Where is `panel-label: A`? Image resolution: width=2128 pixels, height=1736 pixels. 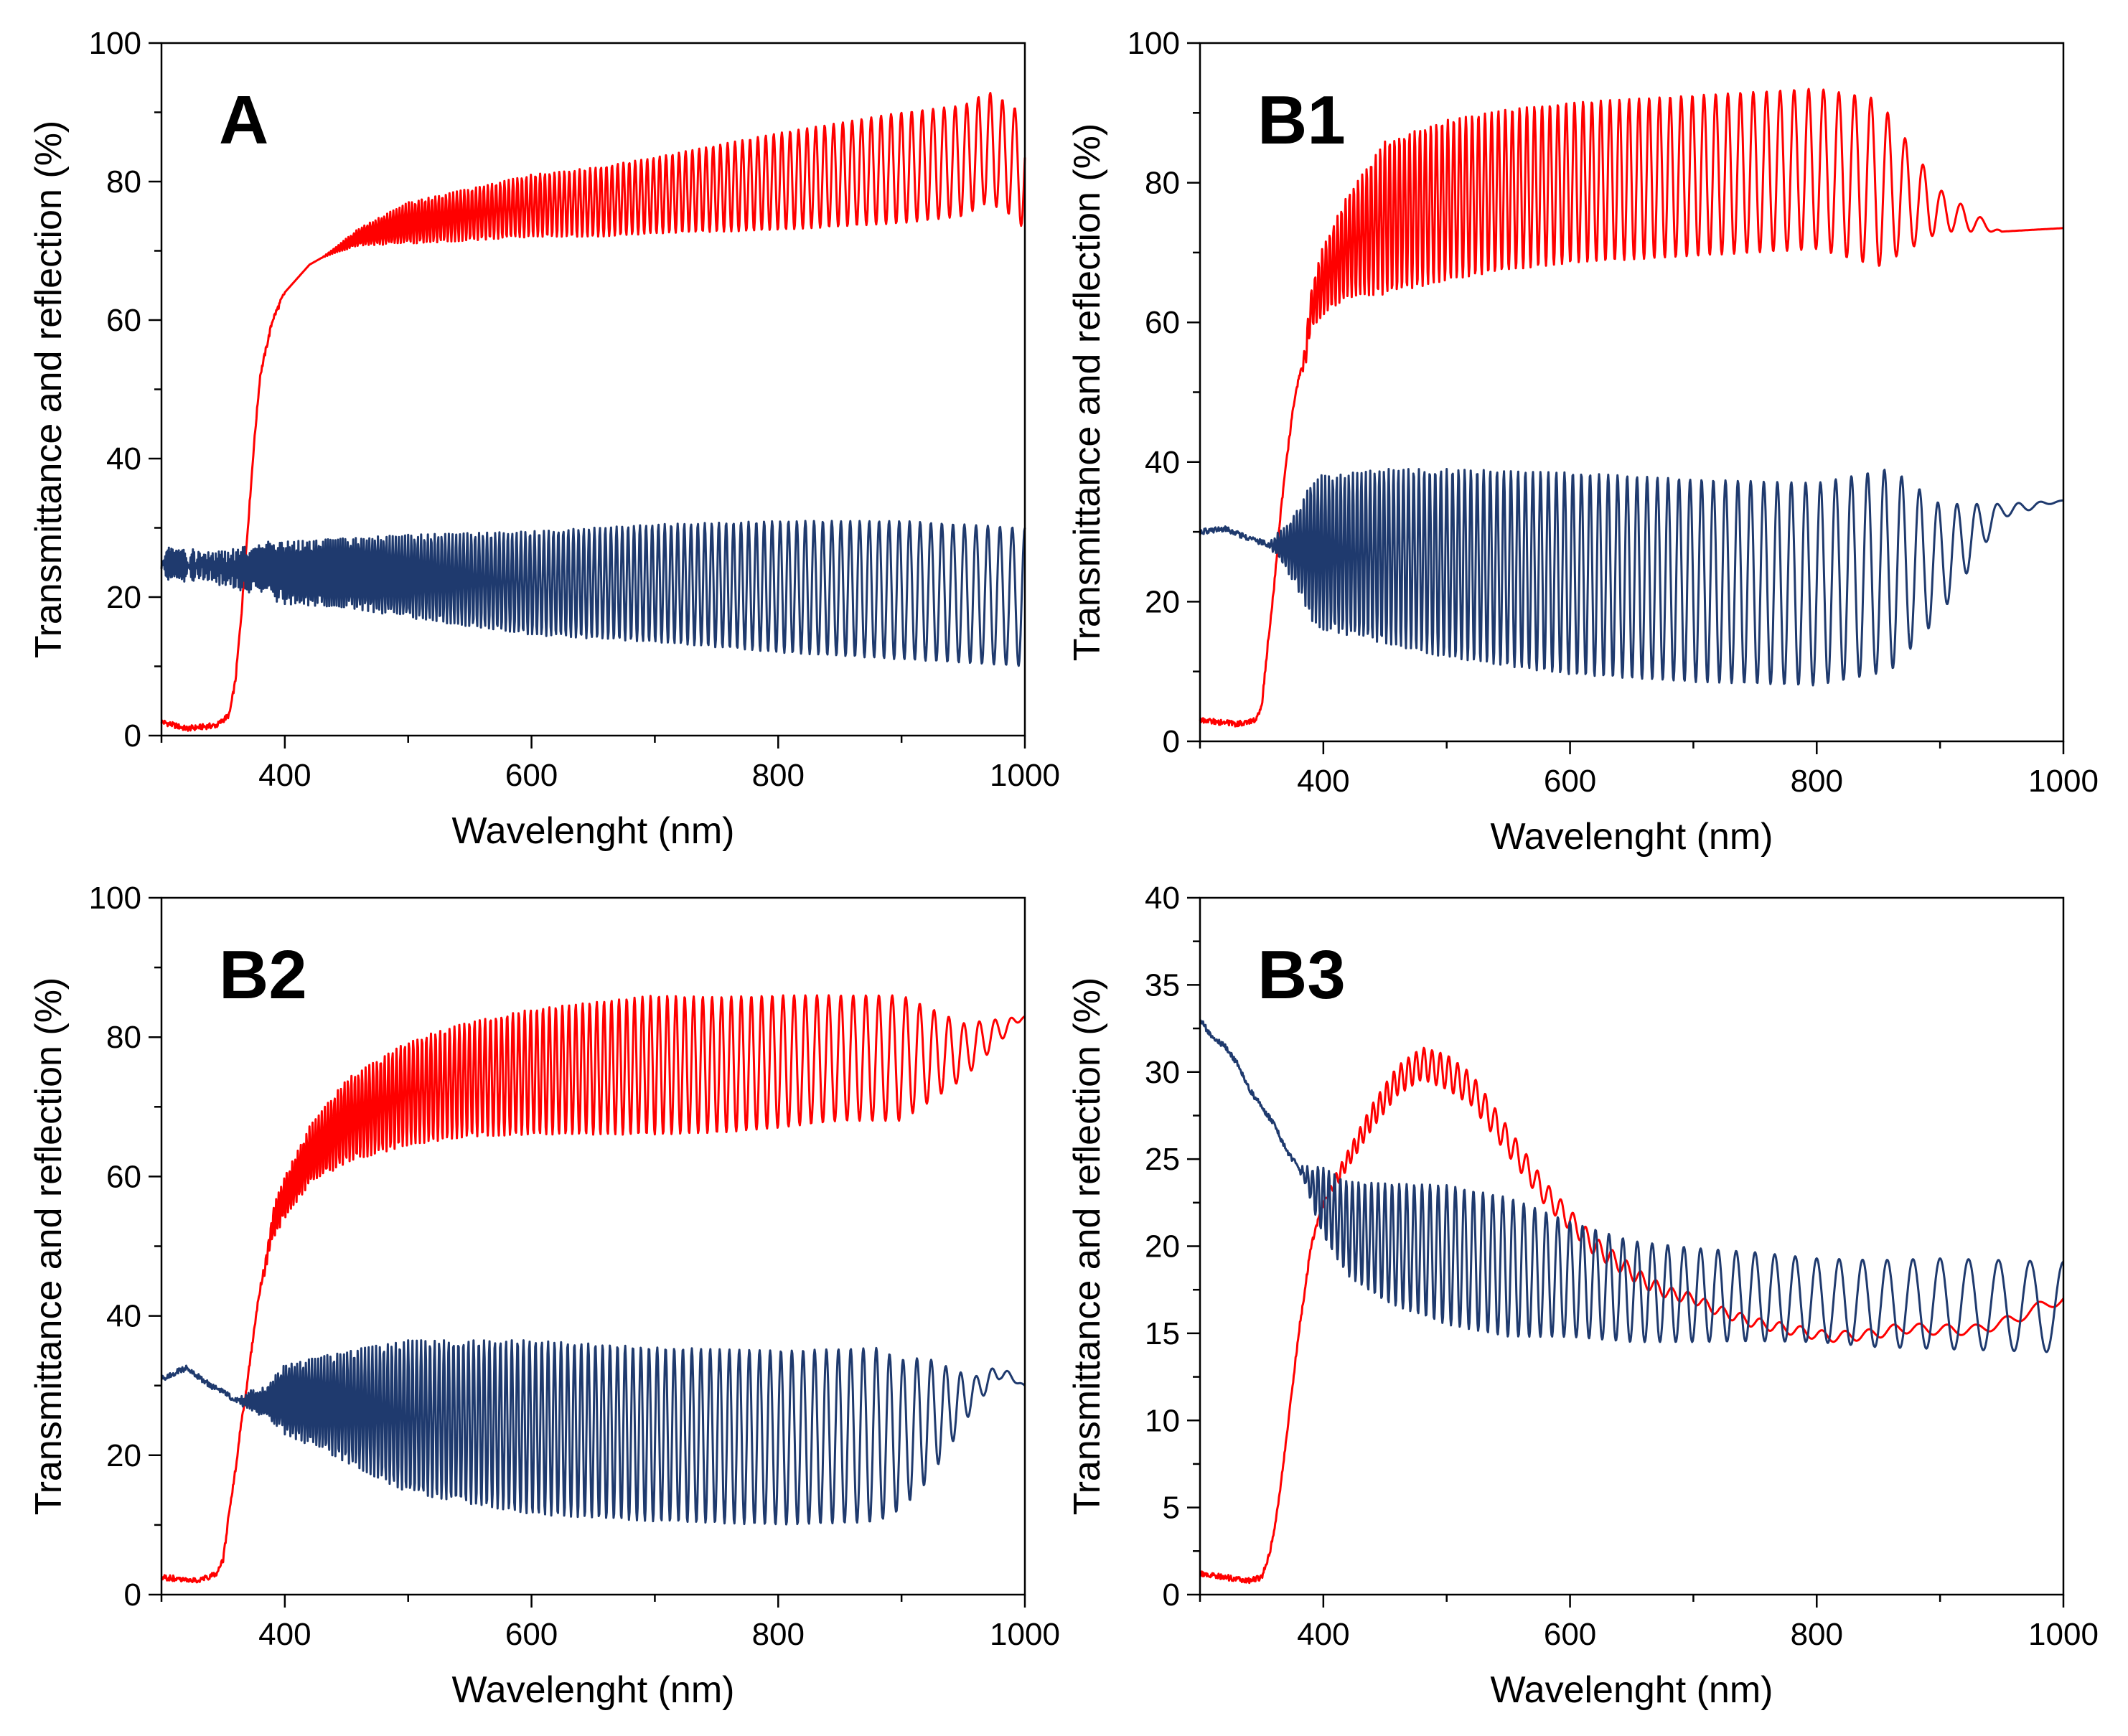 panel-label: A is located at coordinates (243, 120).